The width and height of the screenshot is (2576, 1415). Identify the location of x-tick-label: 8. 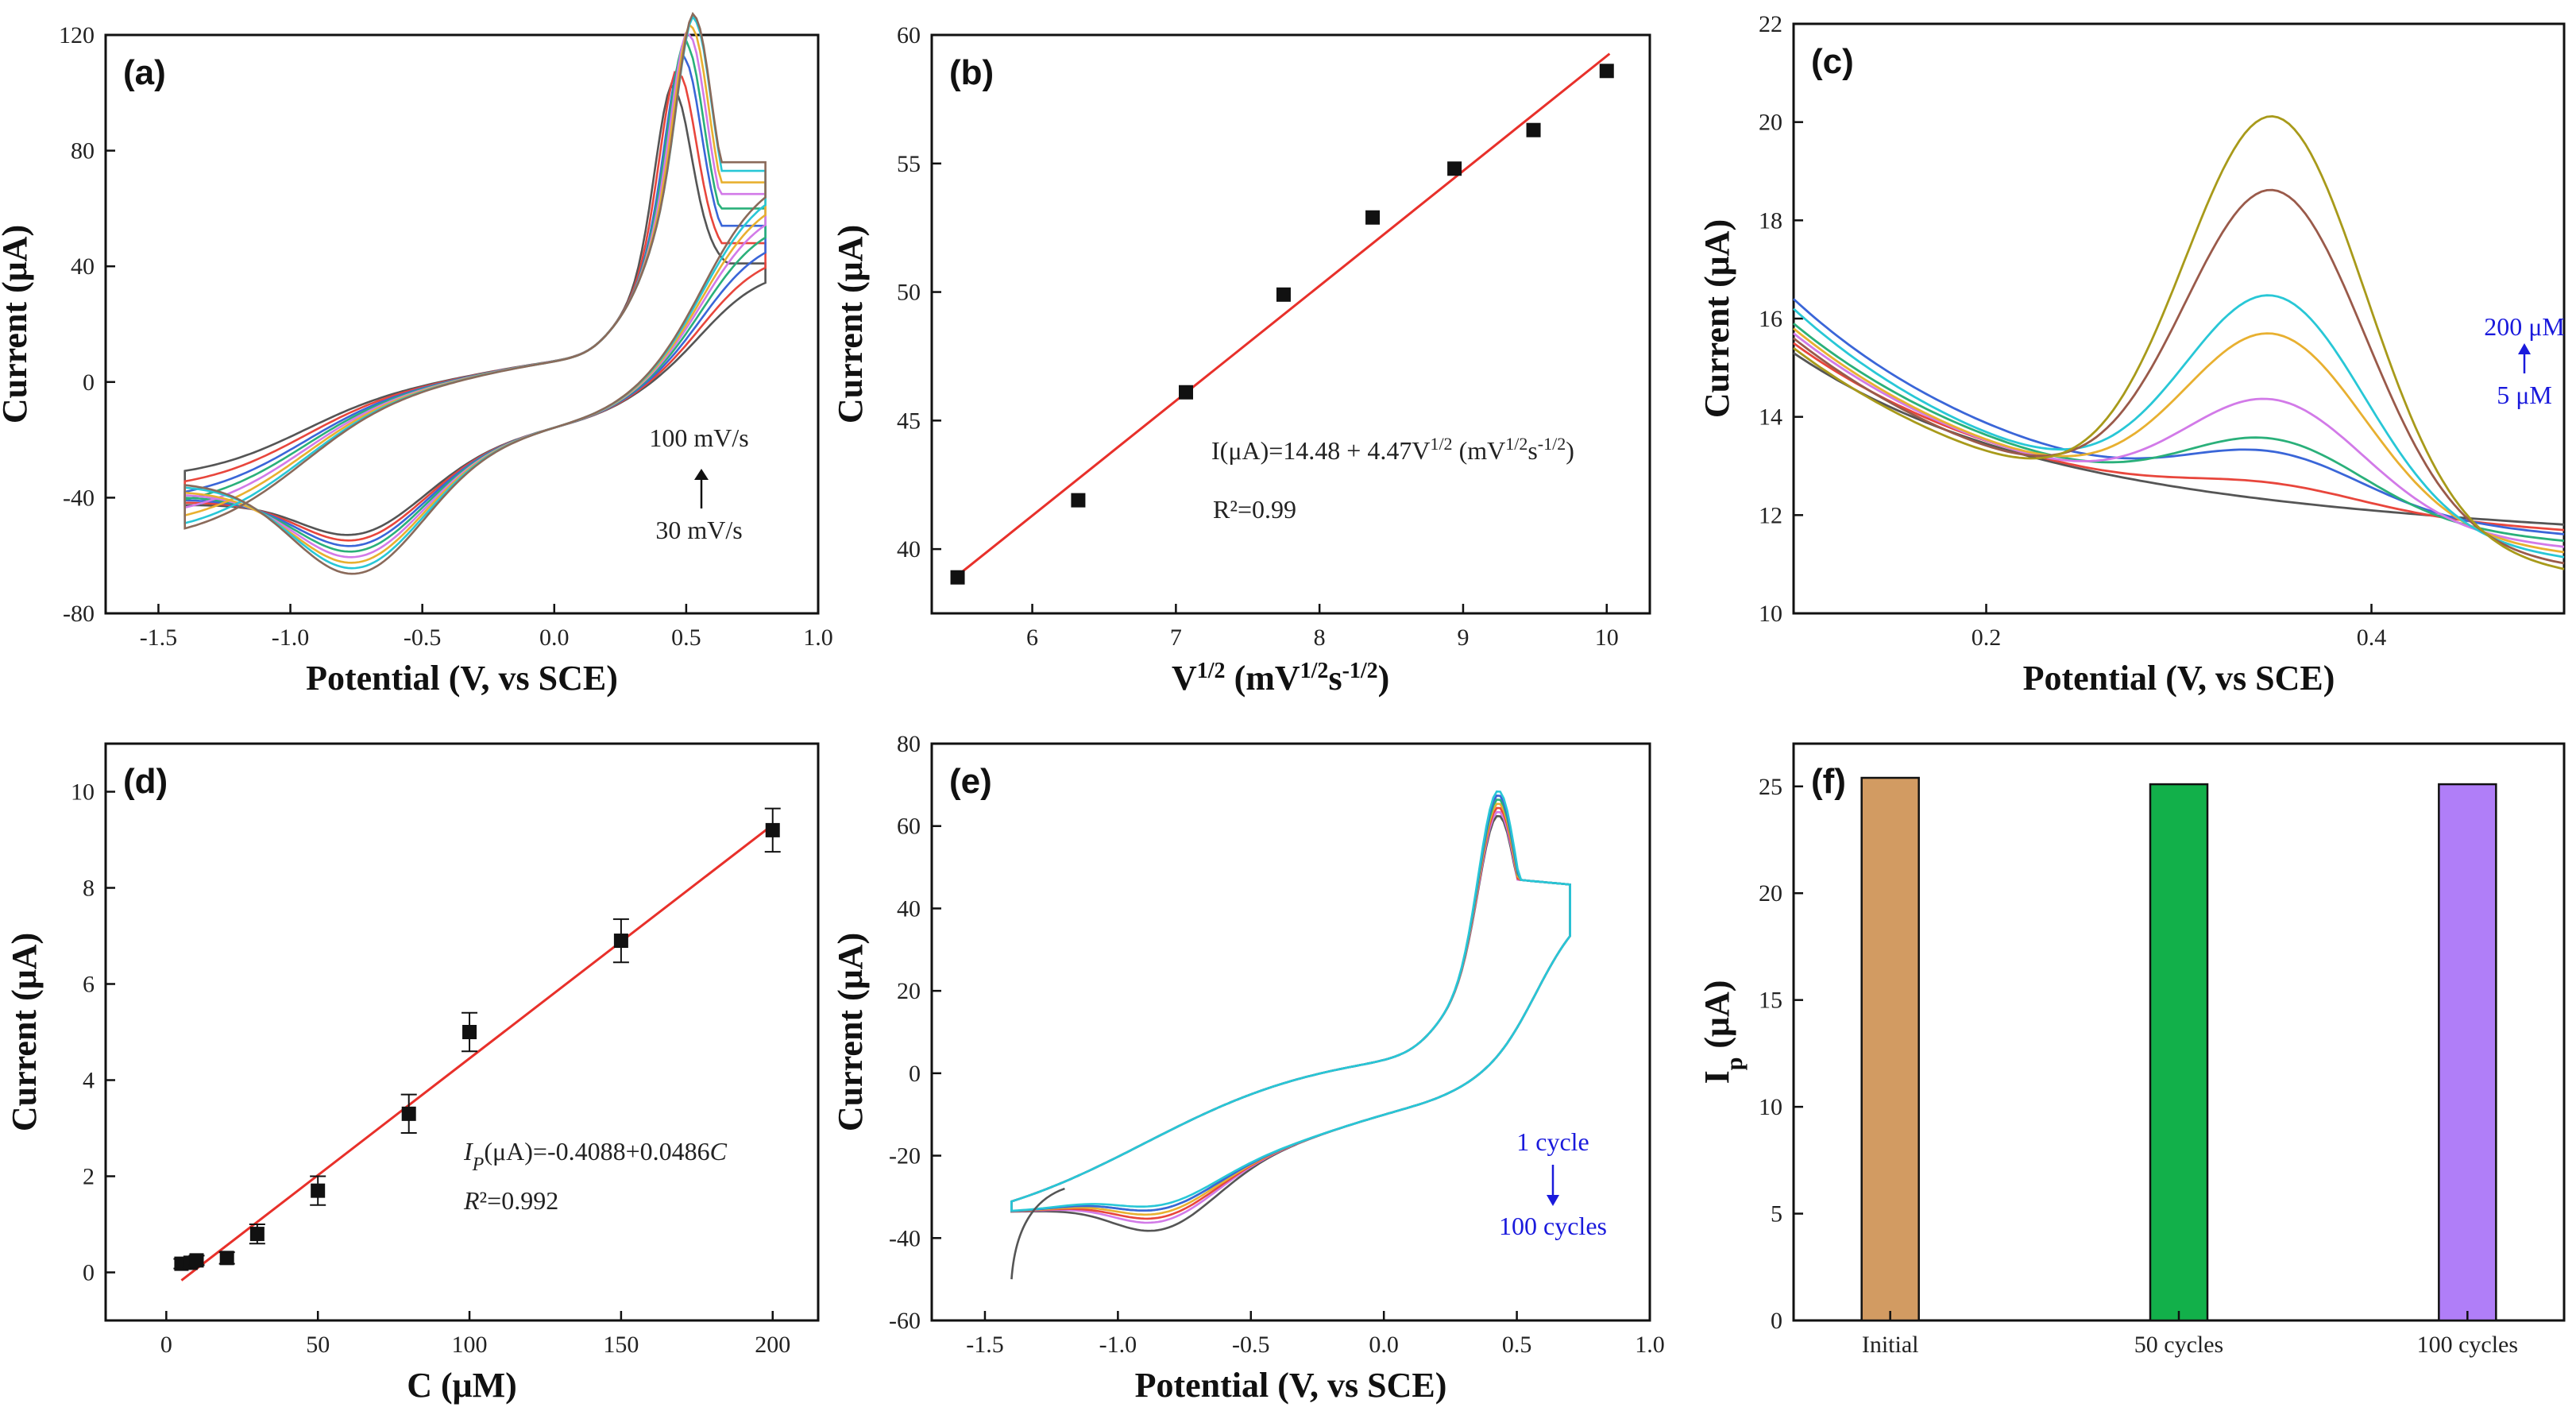
(1320, 637).